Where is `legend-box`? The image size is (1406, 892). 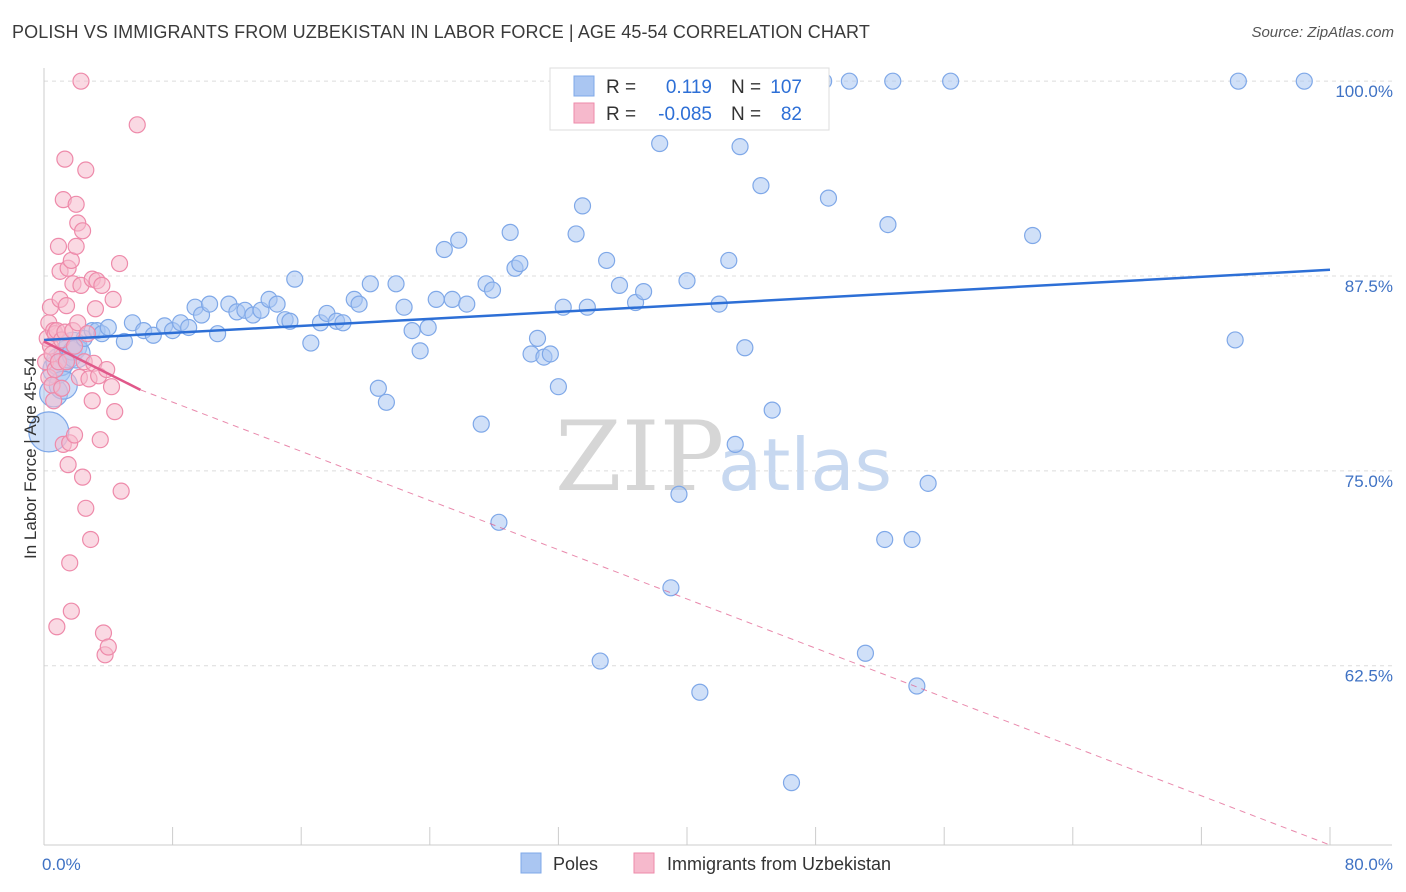
legend-box is located at coordinates (689, 99).